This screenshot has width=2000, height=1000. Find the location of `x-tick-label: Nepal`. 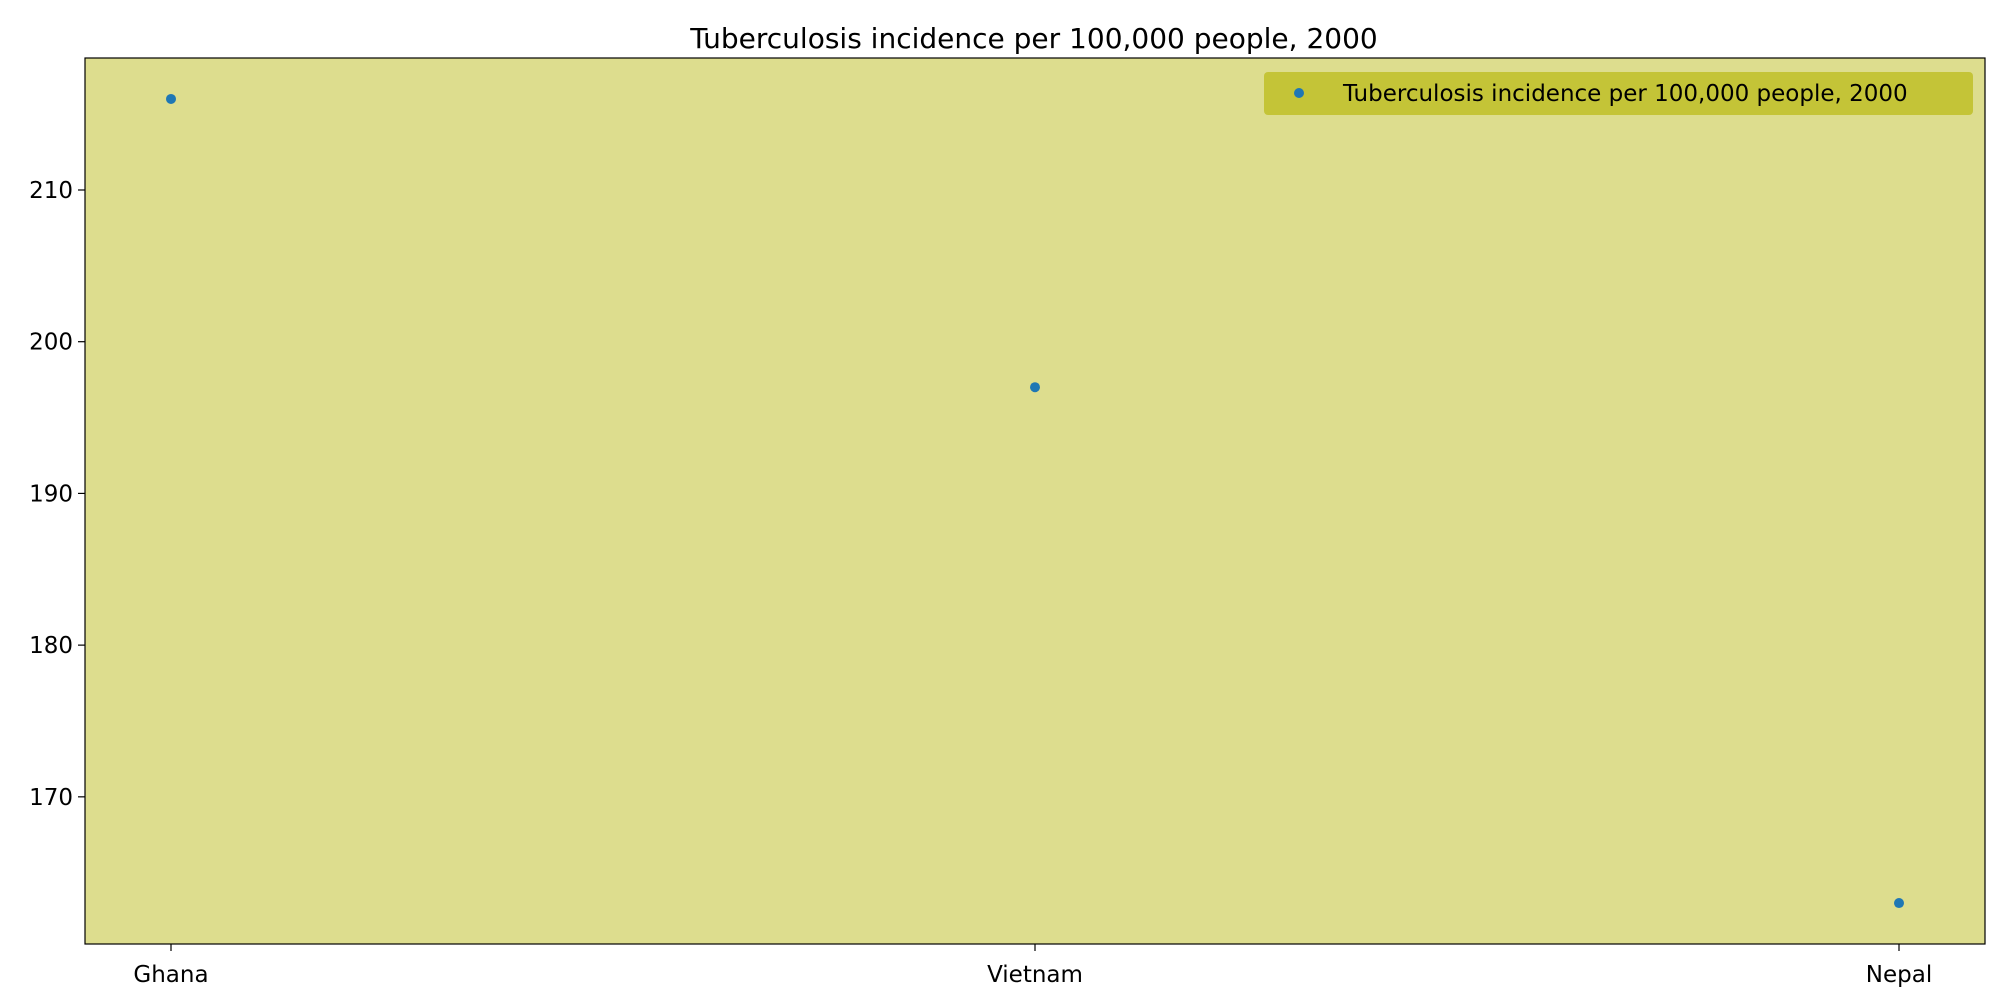

x-tick-label: Nepal is located at coordinates (1899, 975).